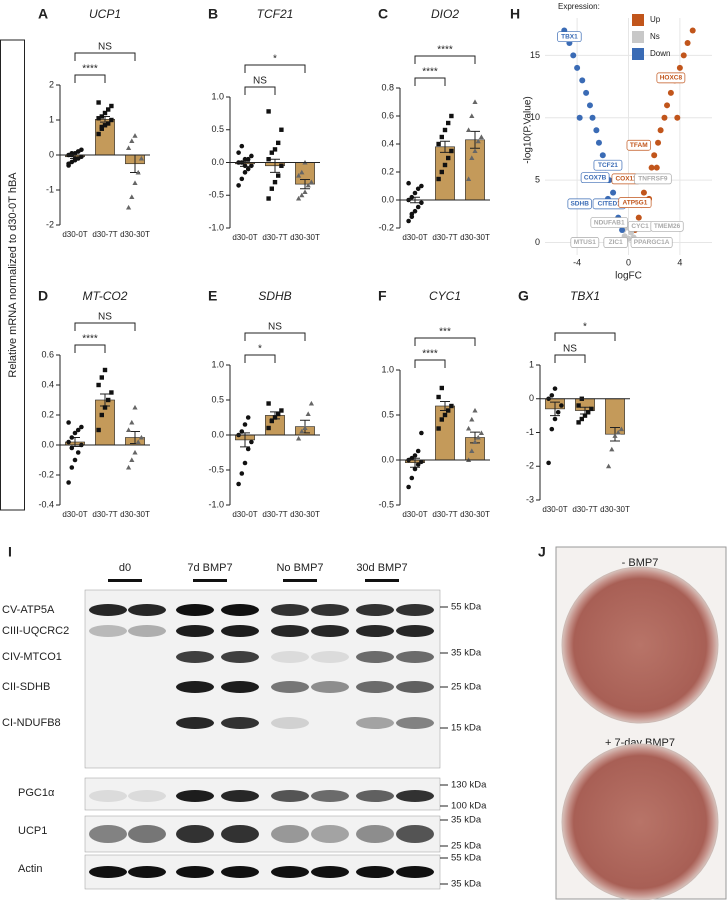  Describe the element at coordinates (655, 36) in the screenshot. I see `legend-label: Ns` at that location.